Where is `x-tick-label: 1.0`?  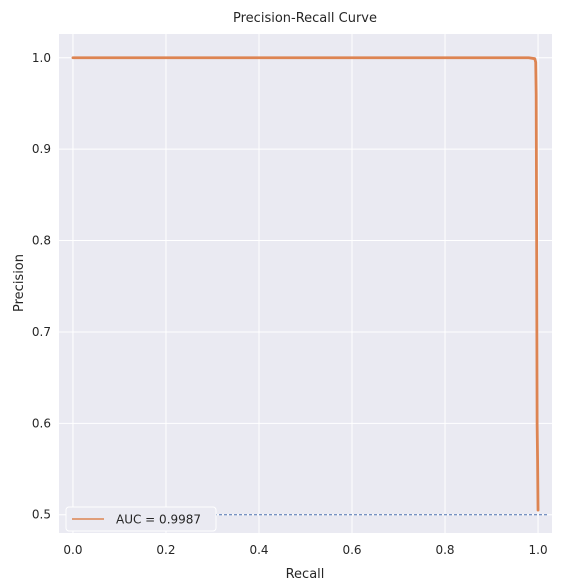 x-tick-label: 1.0 is located at coordinates (538, 550).